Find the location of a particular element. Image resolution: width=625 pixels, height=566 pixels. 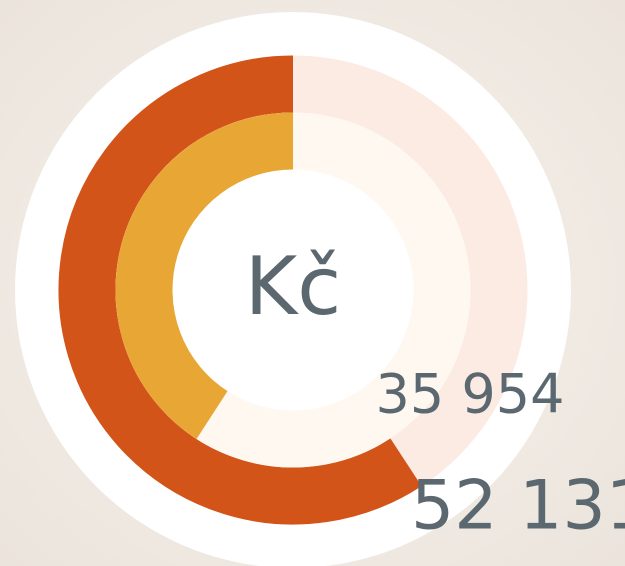

center-label: Kč is located at coordinates (293, 286).